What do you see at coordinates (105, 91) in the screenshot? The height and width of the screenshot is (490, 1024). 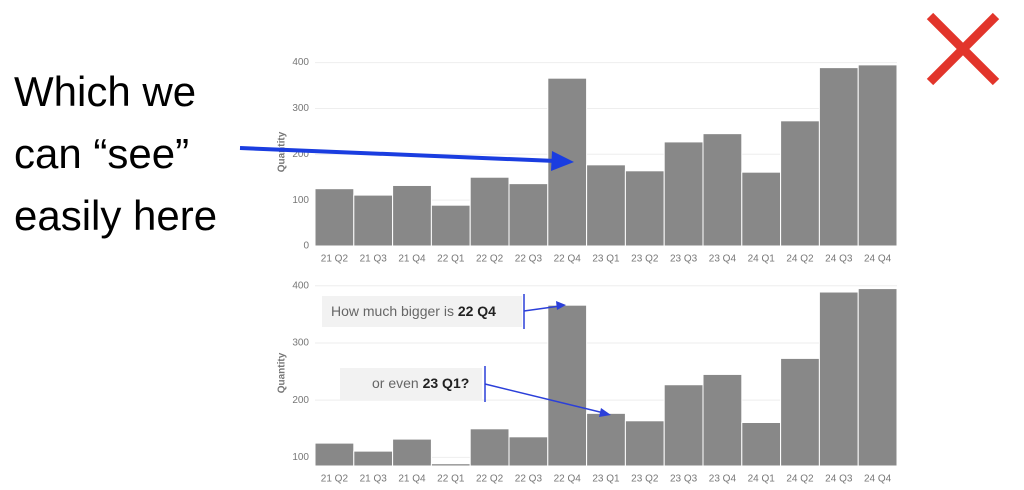 I see `slide-text: Which we` at bounding box center [105, 91].